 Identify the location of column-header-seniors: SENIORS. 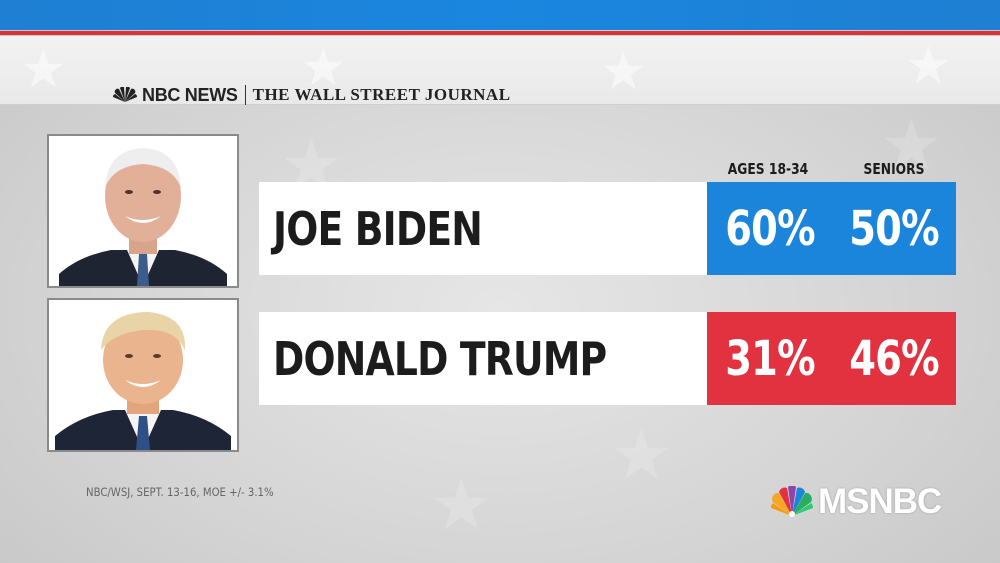
(894, 169).